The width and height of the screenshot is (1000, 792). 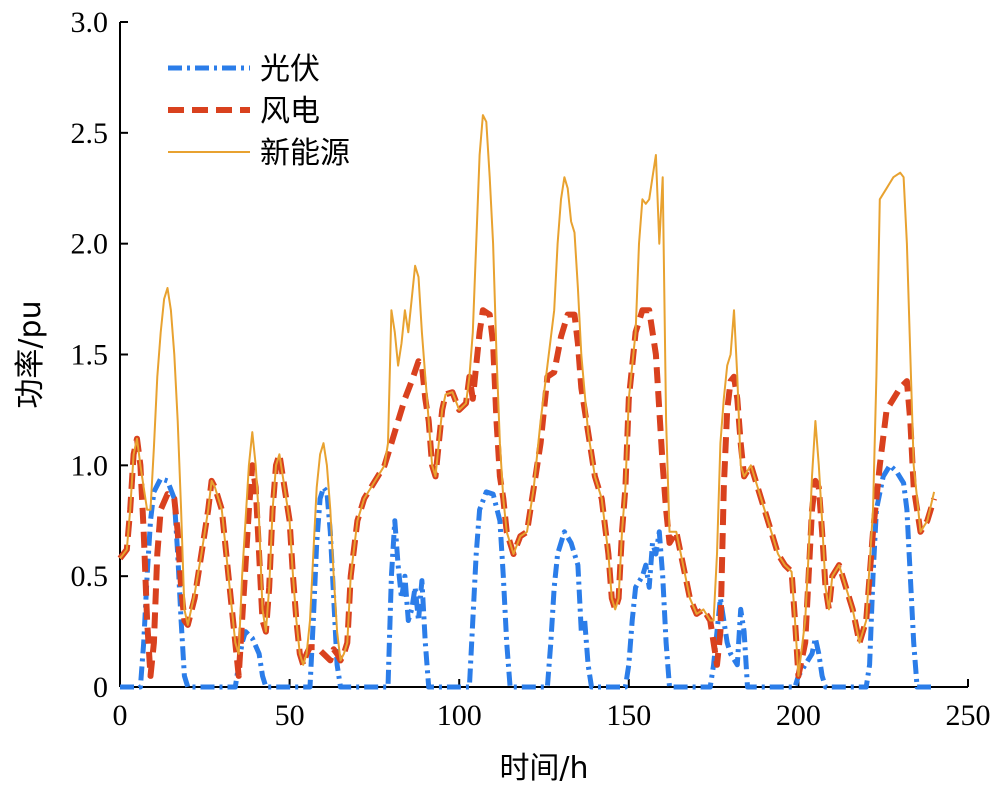 I want to click on y-tick-label: 2.5, so click(x=90, y=133).